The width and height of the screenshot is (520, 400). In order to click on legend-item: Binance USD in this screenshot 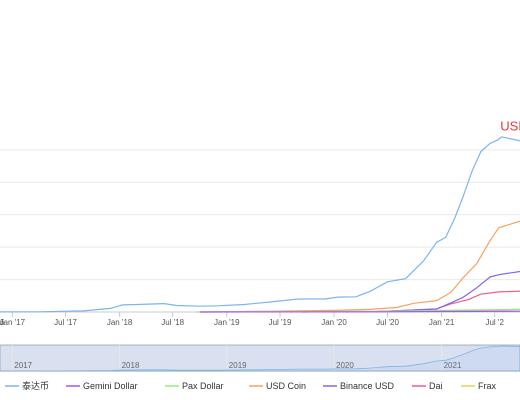, I will do `click(359, 386)`.